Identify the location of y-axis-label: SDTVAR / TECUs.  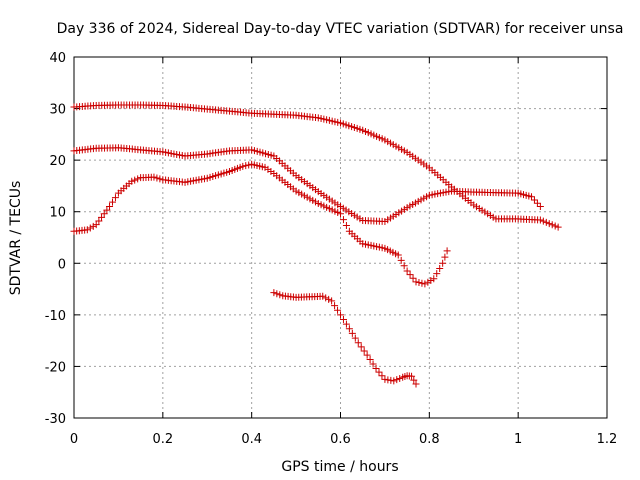
(16, 238).